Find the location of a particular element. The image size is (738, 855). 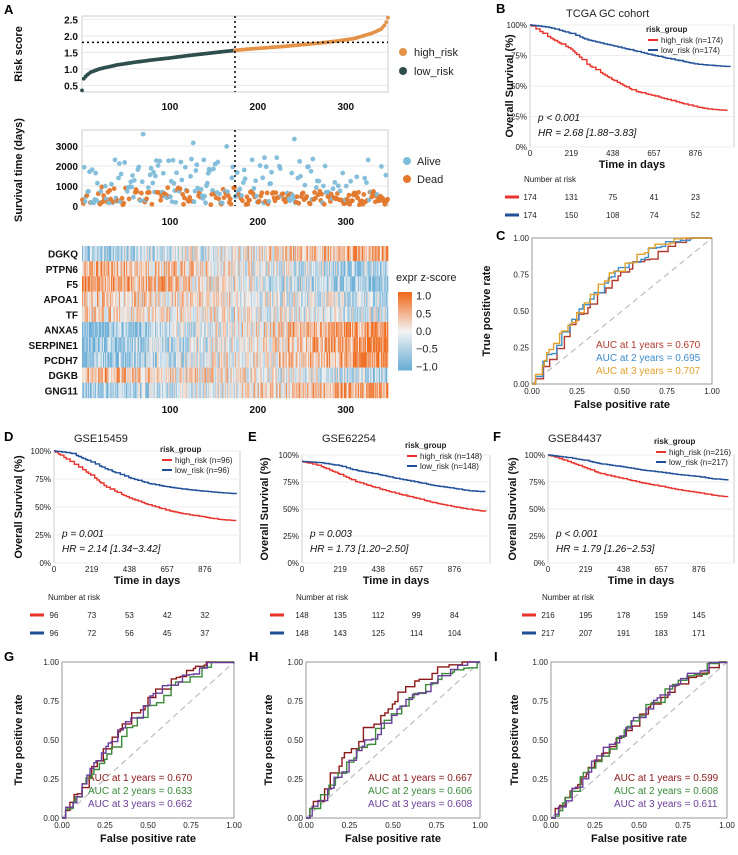

km-f-p-value: p < 0.001 is located at coordinates (576, 534).